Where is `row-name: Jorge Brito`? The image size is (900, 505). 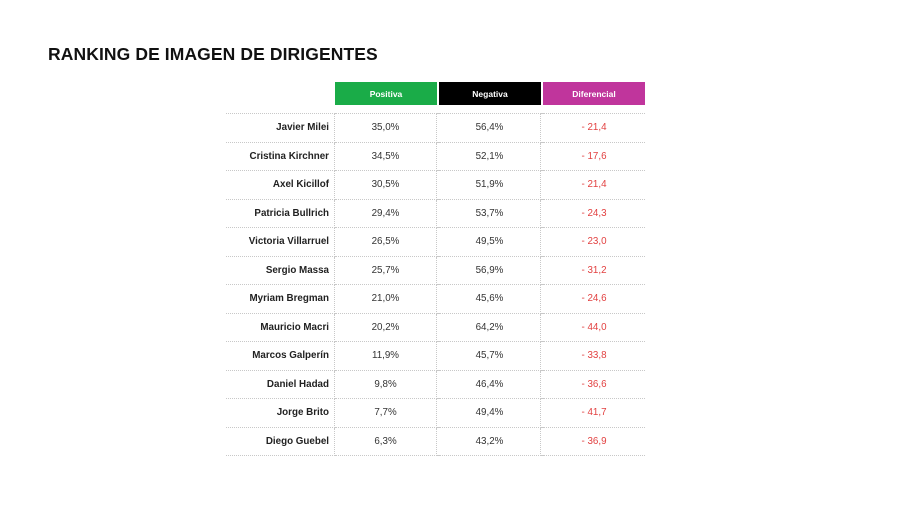
row-name: Jorge Brito is located at coordinates (280, 413).